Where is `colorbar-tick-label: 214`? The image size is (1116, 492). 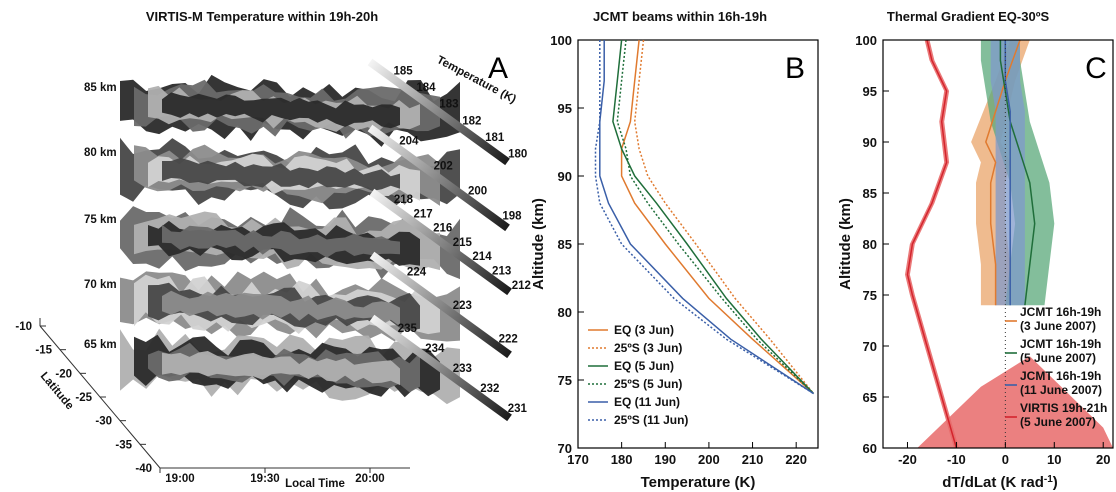 colorbar-tick-label: 214 is located at coordinates (482, 257).